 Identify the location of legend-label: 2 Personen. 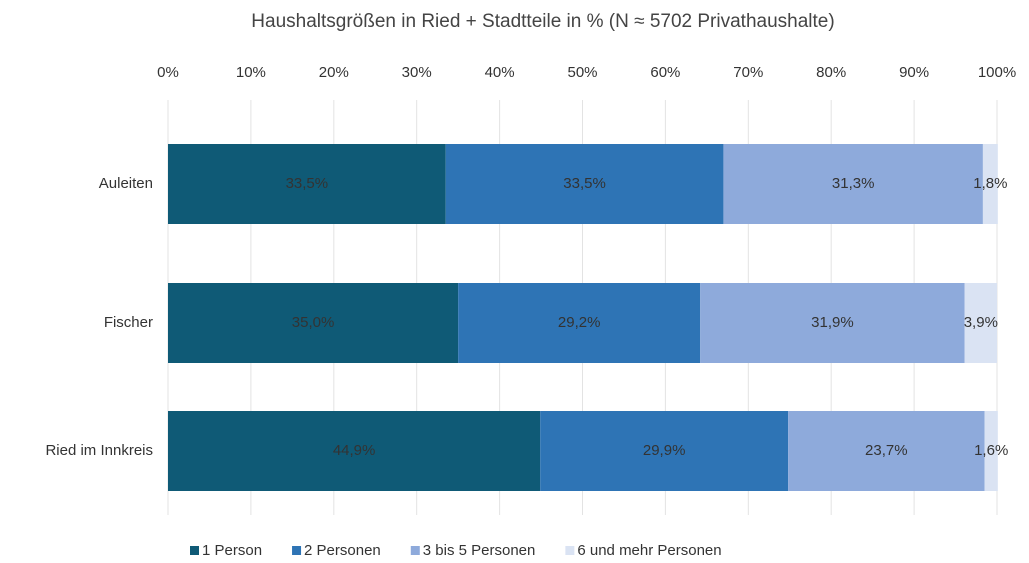
(342, 550).